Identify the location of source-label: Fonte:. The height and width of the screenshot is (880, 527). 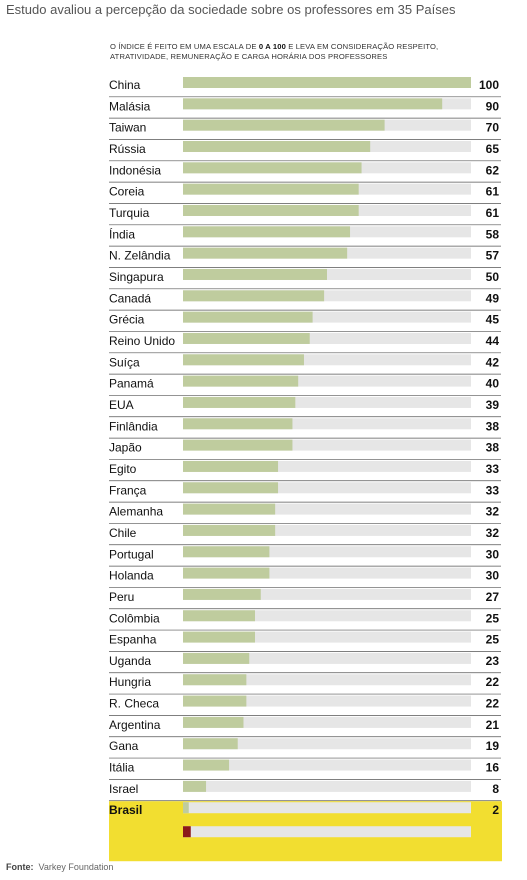
(20, 867).